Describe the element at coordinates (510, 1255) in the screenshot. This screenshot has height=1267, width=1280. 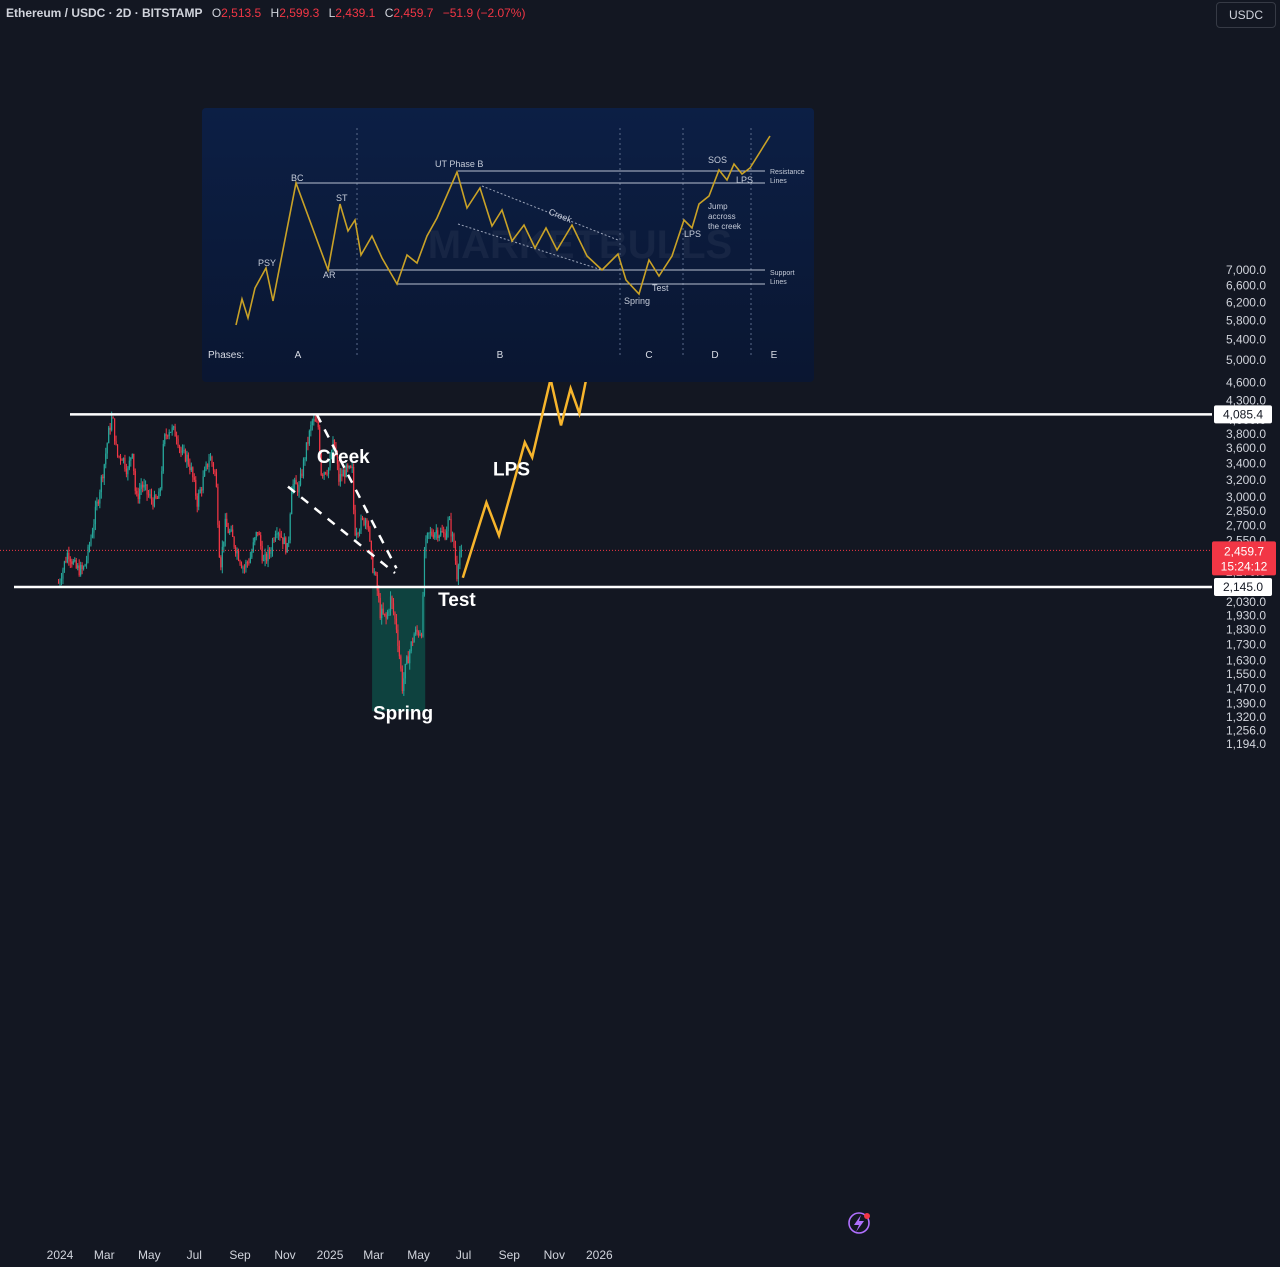
I see `time-tick-label: Sep` at that location.